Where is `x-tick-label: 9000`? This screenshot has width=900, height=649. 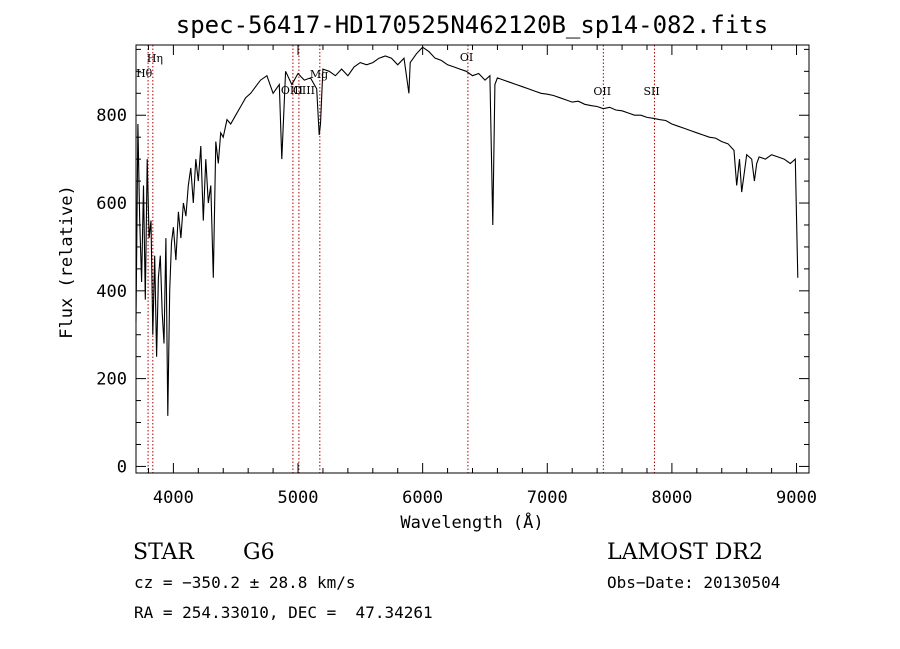 x-tick-label: 9000 is located at coordinates (796, 498).